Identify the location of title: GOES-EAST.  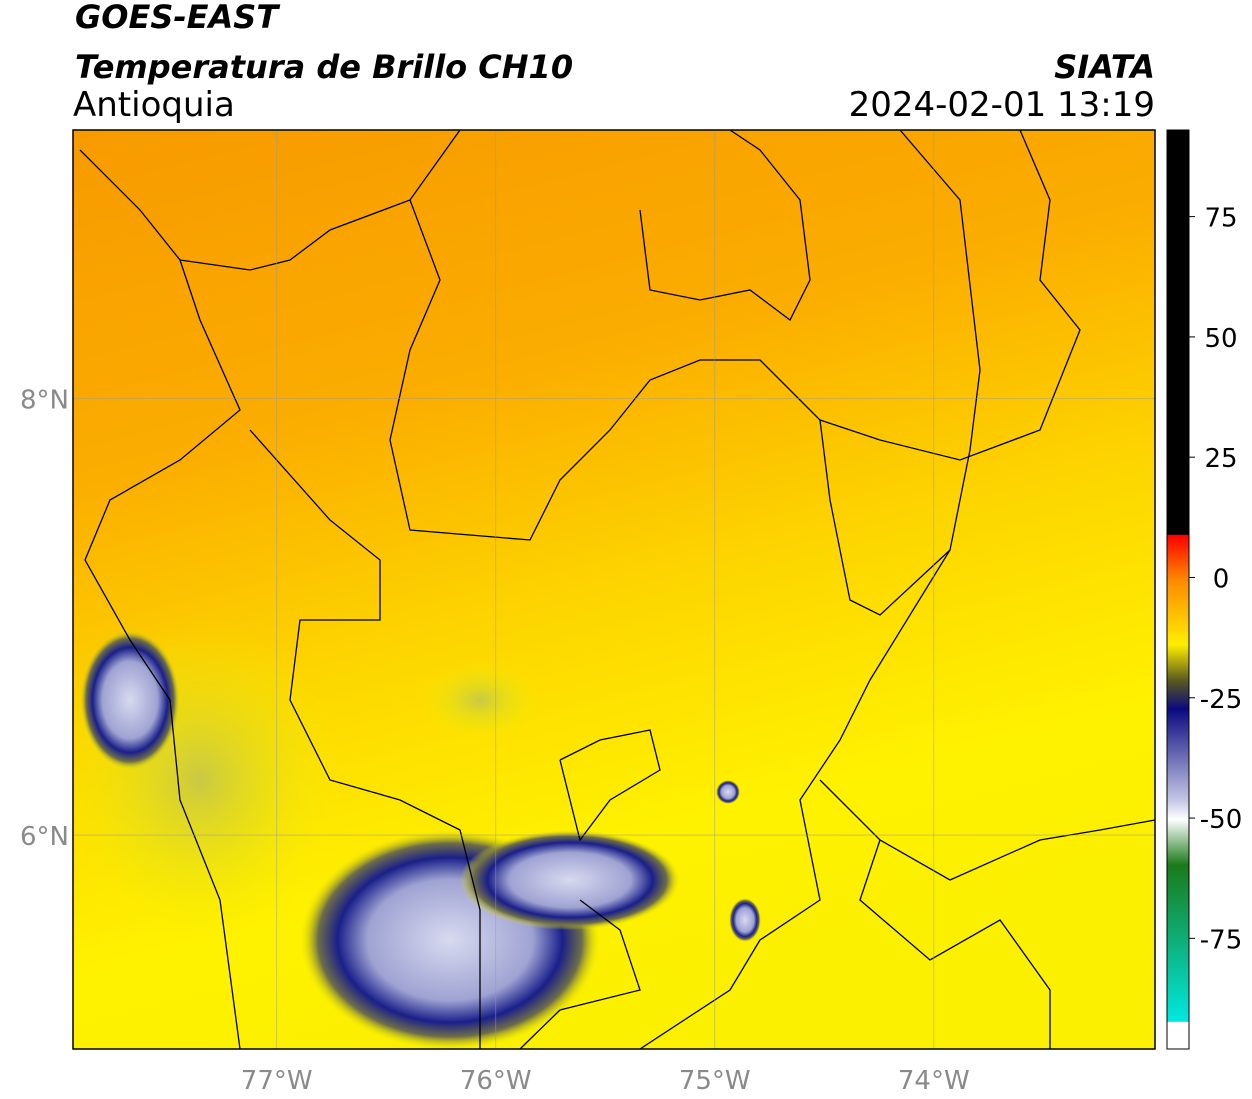
(177, 18).